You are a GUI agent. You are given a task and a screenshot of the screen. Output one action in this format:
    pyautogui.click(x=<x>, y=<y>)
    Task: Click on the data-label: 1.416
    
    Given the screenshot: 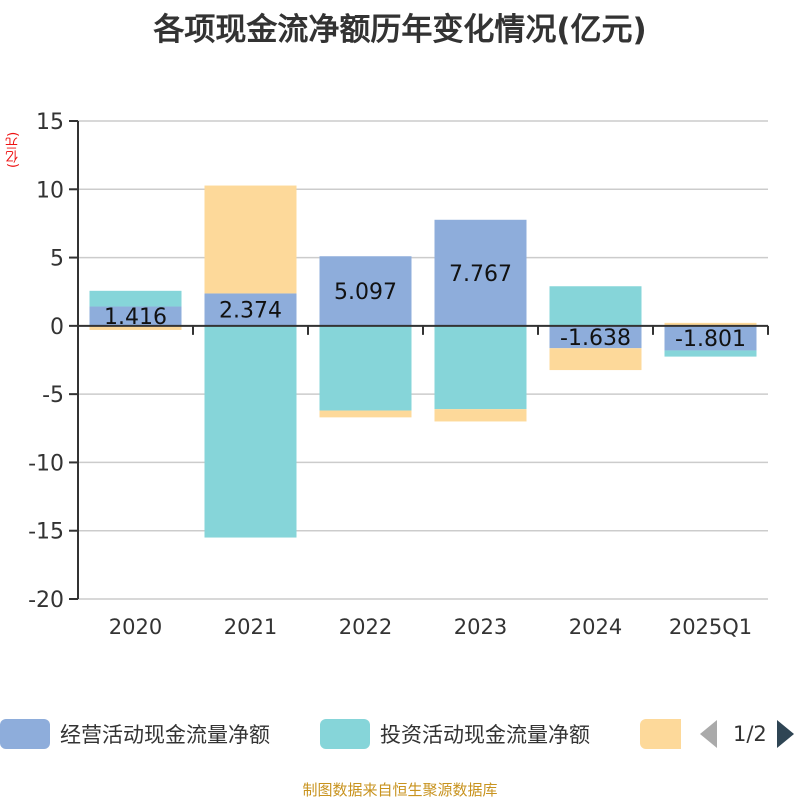 What is the action you would take?
    pyautogui.click(x=135, y=317)
    